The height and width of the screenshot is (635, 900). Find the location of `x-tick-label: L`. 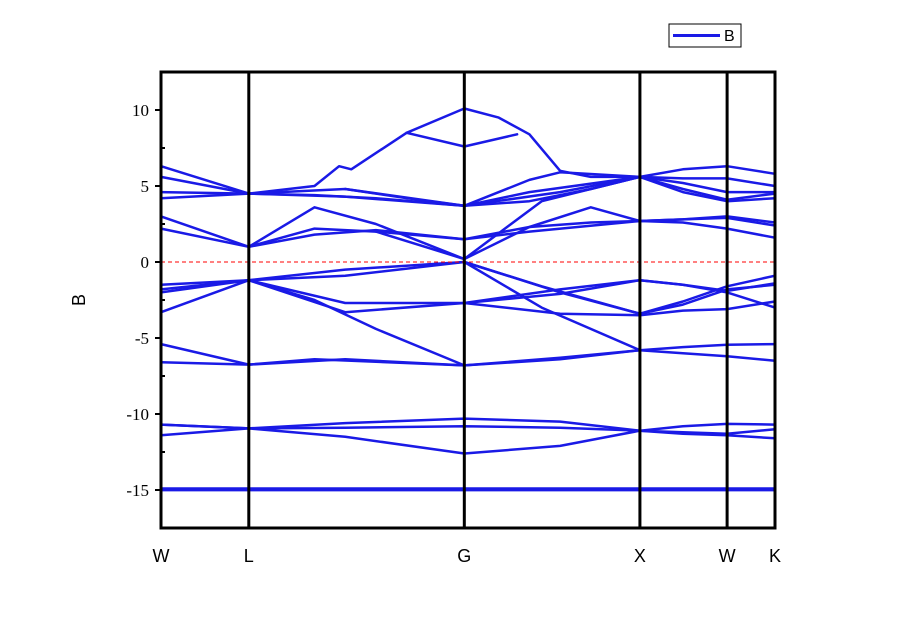

x-tick-label: L is located at coordinates (249, 556).